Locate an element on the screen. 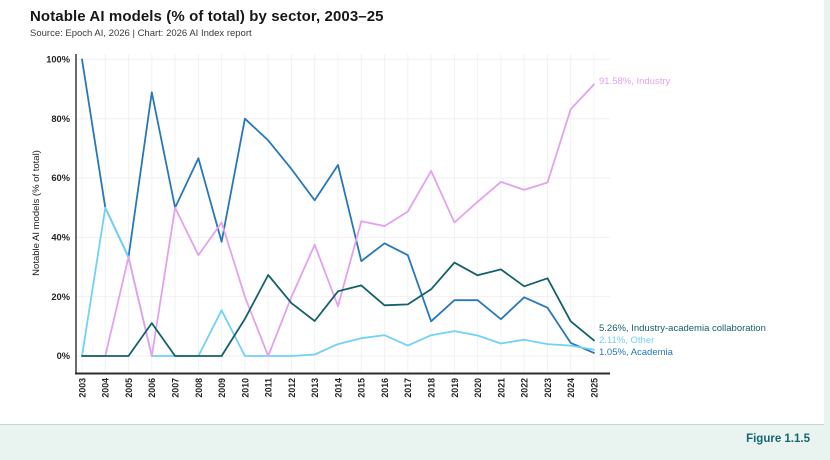 The width and height of the screenshot is (830, 460). y-tick-label: 0% is located at coordinates (64, 356).